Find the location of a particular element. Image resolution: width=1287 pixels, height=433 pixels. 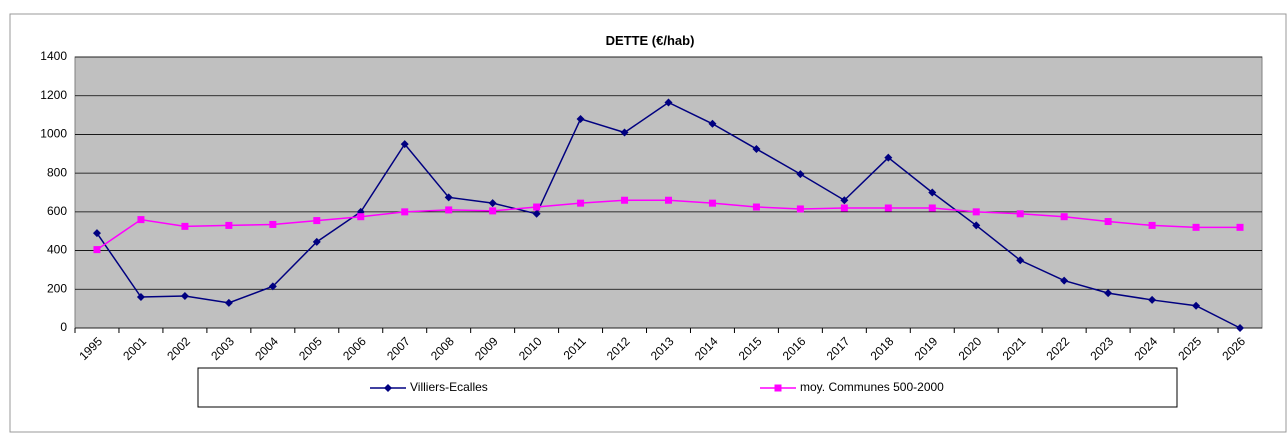

legend-label: moy. Communes 500-2000 is located at coordinates (872, 387).